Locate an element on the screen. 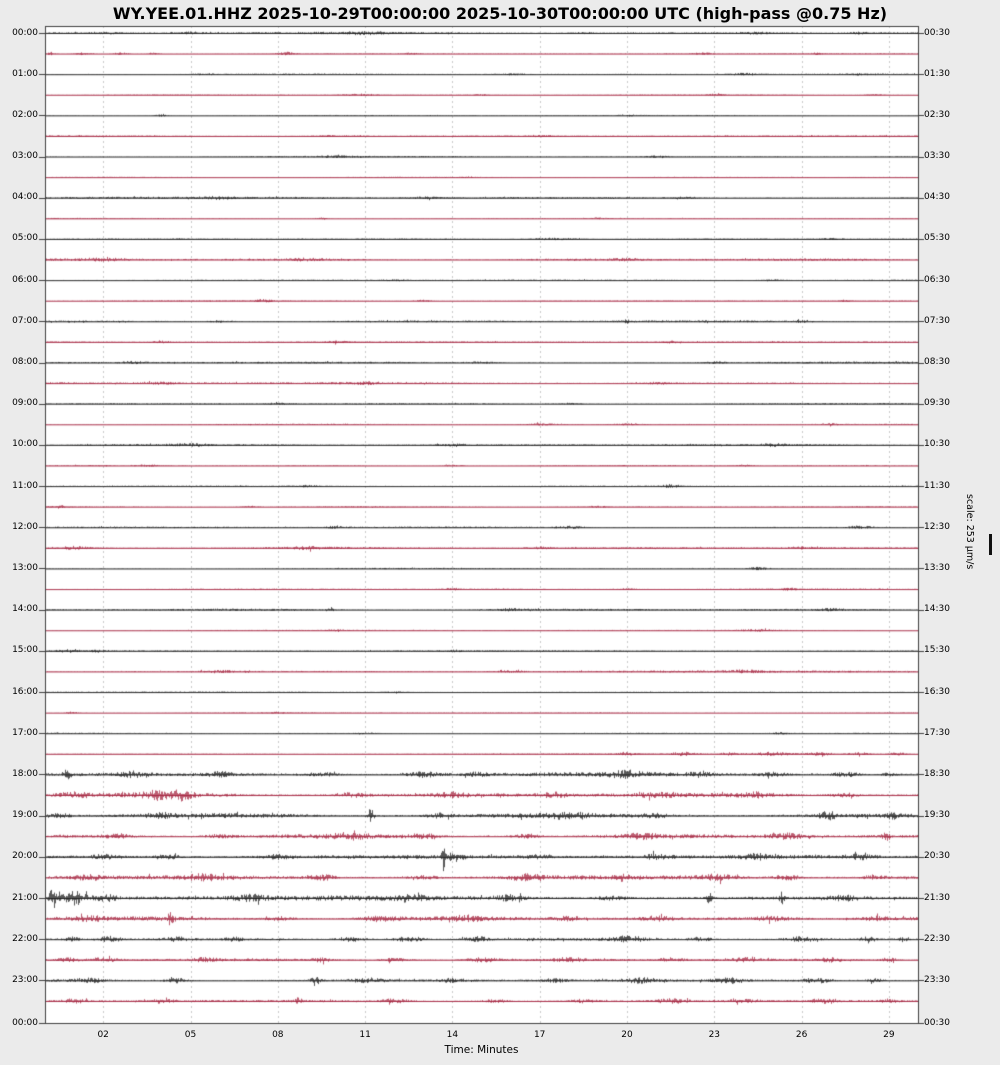 The image size is (1000, 1065). y-axis-label-right: 21:30 is located at coordinates (937, 897).